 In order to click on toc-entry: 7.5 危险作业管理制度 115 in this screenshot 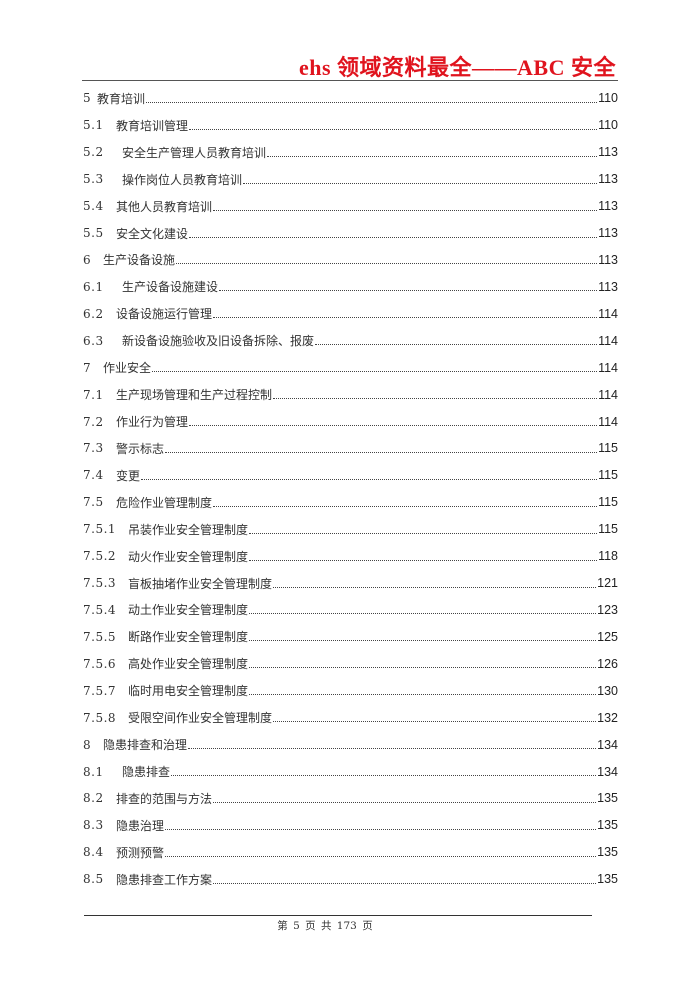, I will do `click(350, 502)`.